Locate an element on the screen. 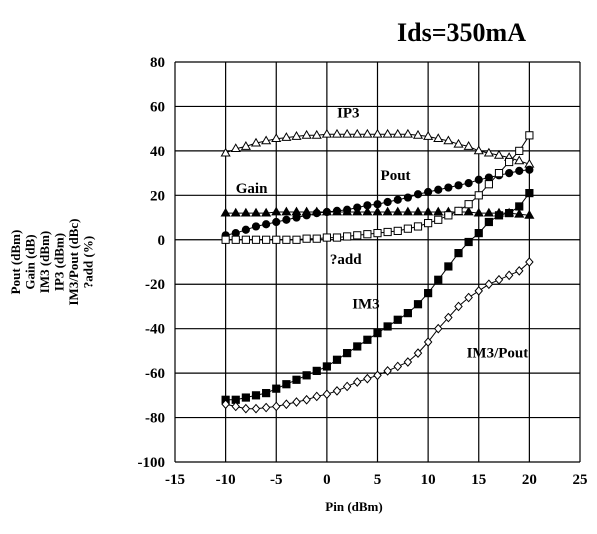  x-tick-label: 25 is located at coordinates (580, 480).